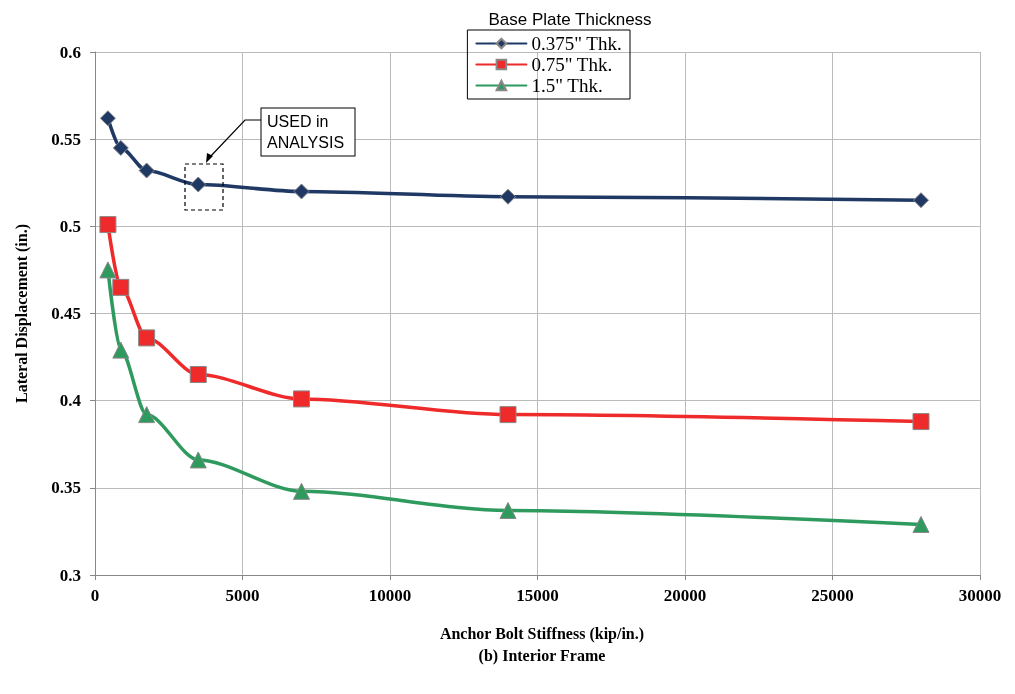  I want to click on legend-label: 0.75" Thk., so click(572, 64).